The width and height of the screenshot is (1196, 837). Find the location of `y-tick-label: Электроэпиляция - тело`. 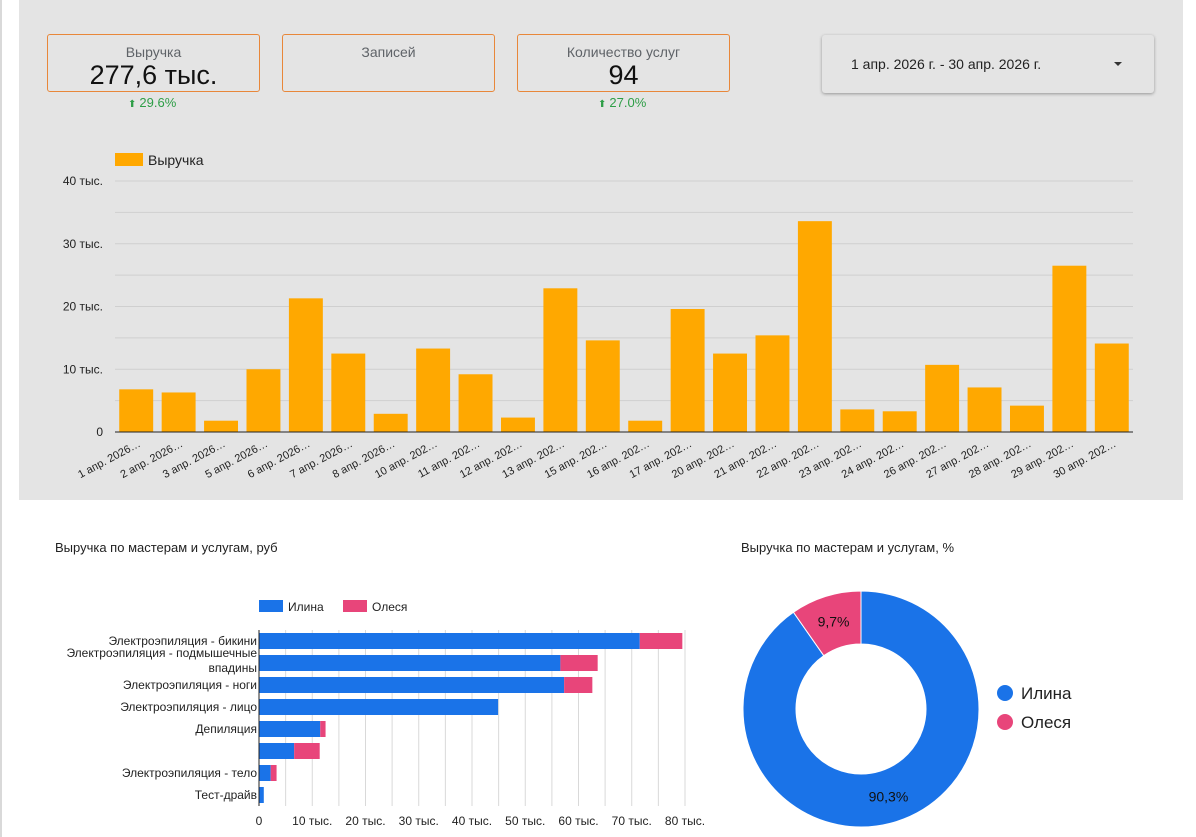

y-tick-label: Электроэпиляция - тело is located at coordinates (189, 773).